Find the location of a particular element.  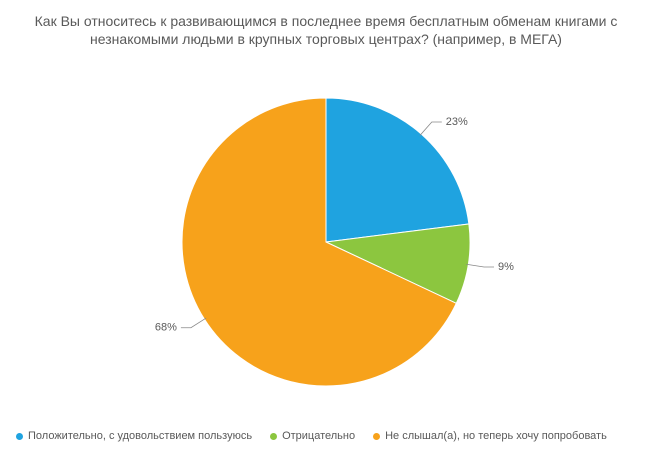

legend-item: Отрицательно is located at coordinates (312, 436).